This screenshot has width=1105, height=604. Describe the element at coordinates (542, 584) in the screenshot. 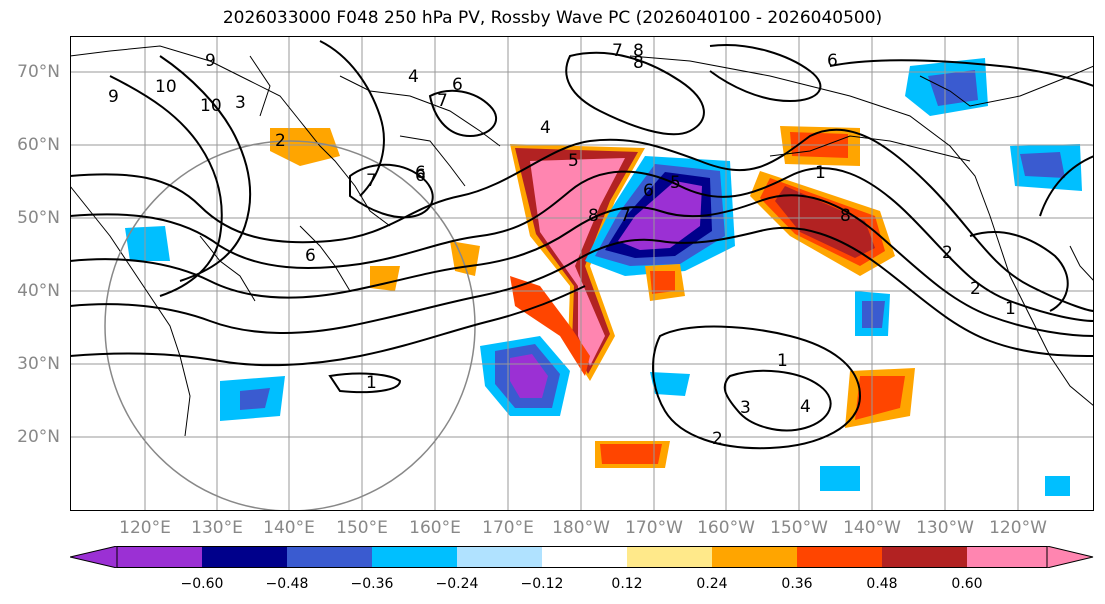

I see `colorbar-tick: −0.12` at that location.